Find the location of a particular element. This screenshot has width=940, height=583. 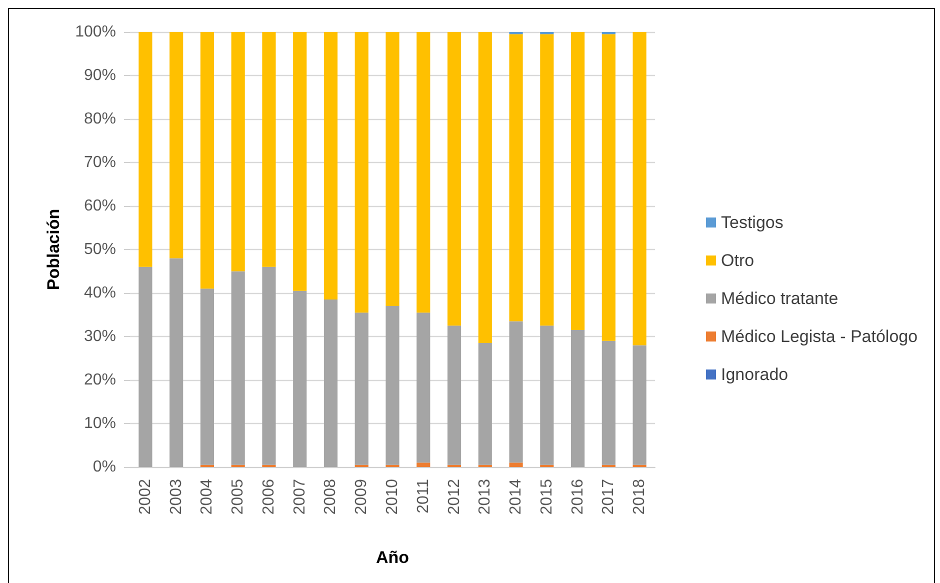

x-tick-label: 2017 is located at coordinates (609, 496).